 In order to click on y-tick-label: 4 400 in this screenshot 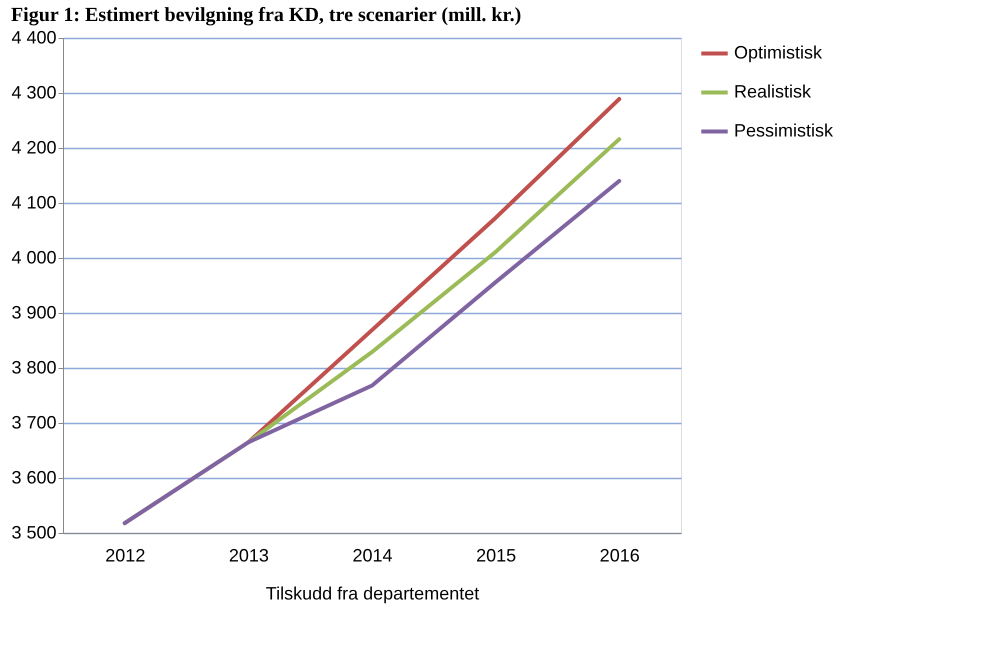, I will do `click(33, 38)`.